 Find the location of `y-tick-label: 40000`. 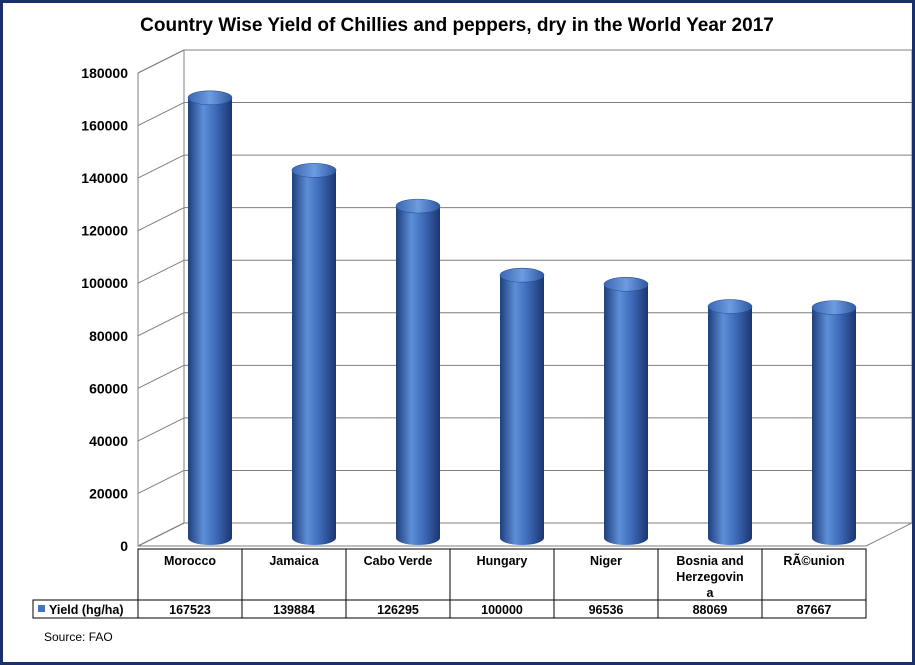

y-tick-label: 40000 is located at coordinates (108, 441).